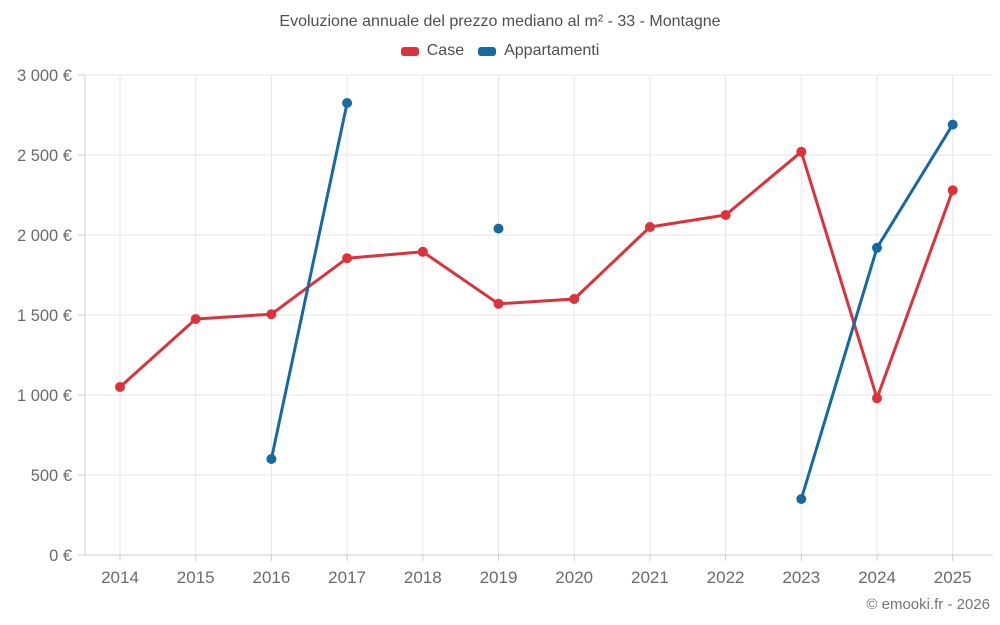  What do you see at coordinates (60, 556) in the screenshot?
I see `y-tick-label: 0 €` at bounding box center [60, 556].